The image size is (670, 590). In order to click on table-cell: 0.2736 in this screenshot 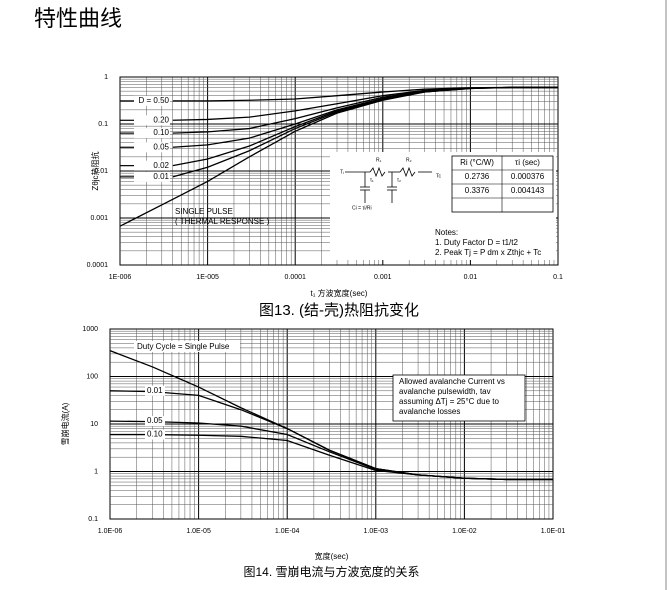, I will do `click(477, 176)`.